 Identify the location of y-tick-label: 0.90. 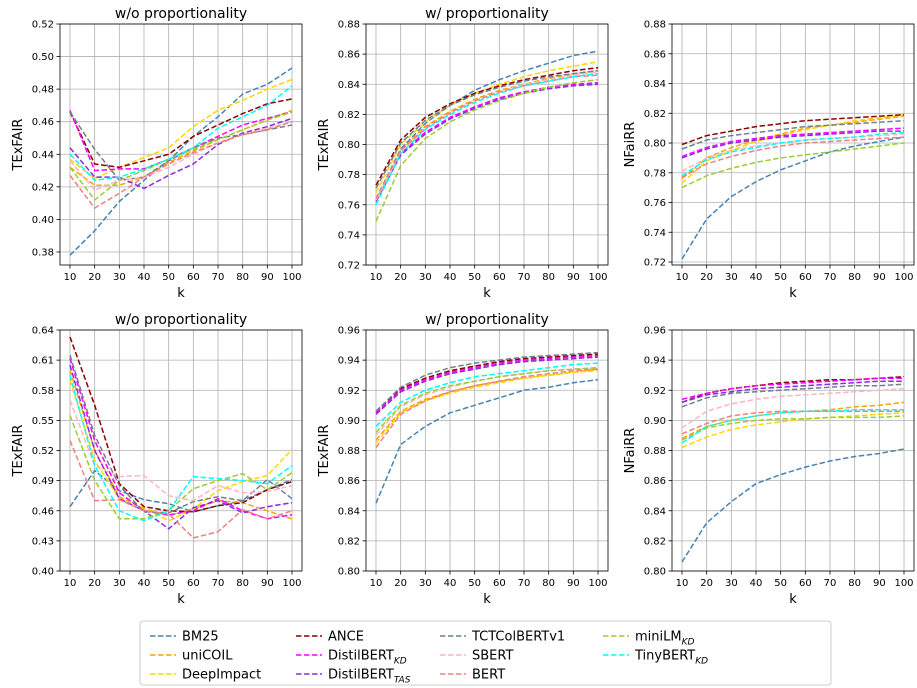
(655, 421).